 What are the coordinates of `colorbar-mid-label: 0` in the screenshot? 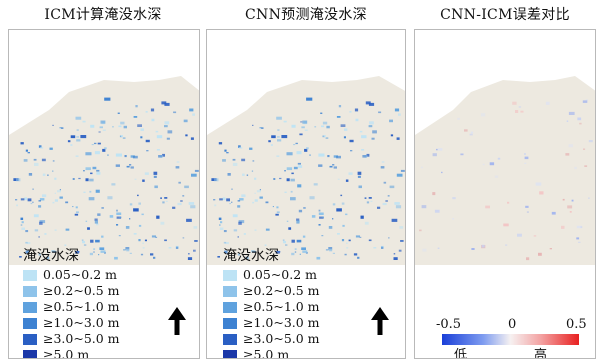 It's located at (512, 324).